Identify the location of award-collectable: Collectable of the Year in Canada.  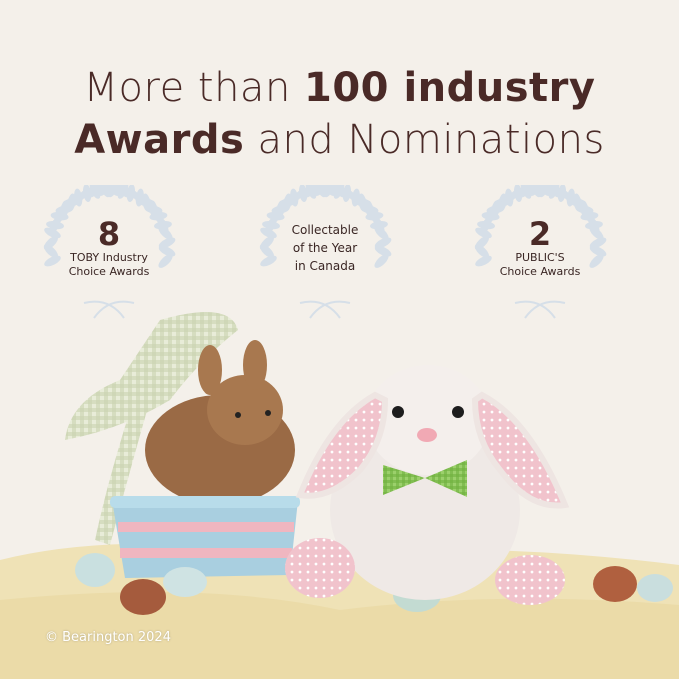
(325, 252).